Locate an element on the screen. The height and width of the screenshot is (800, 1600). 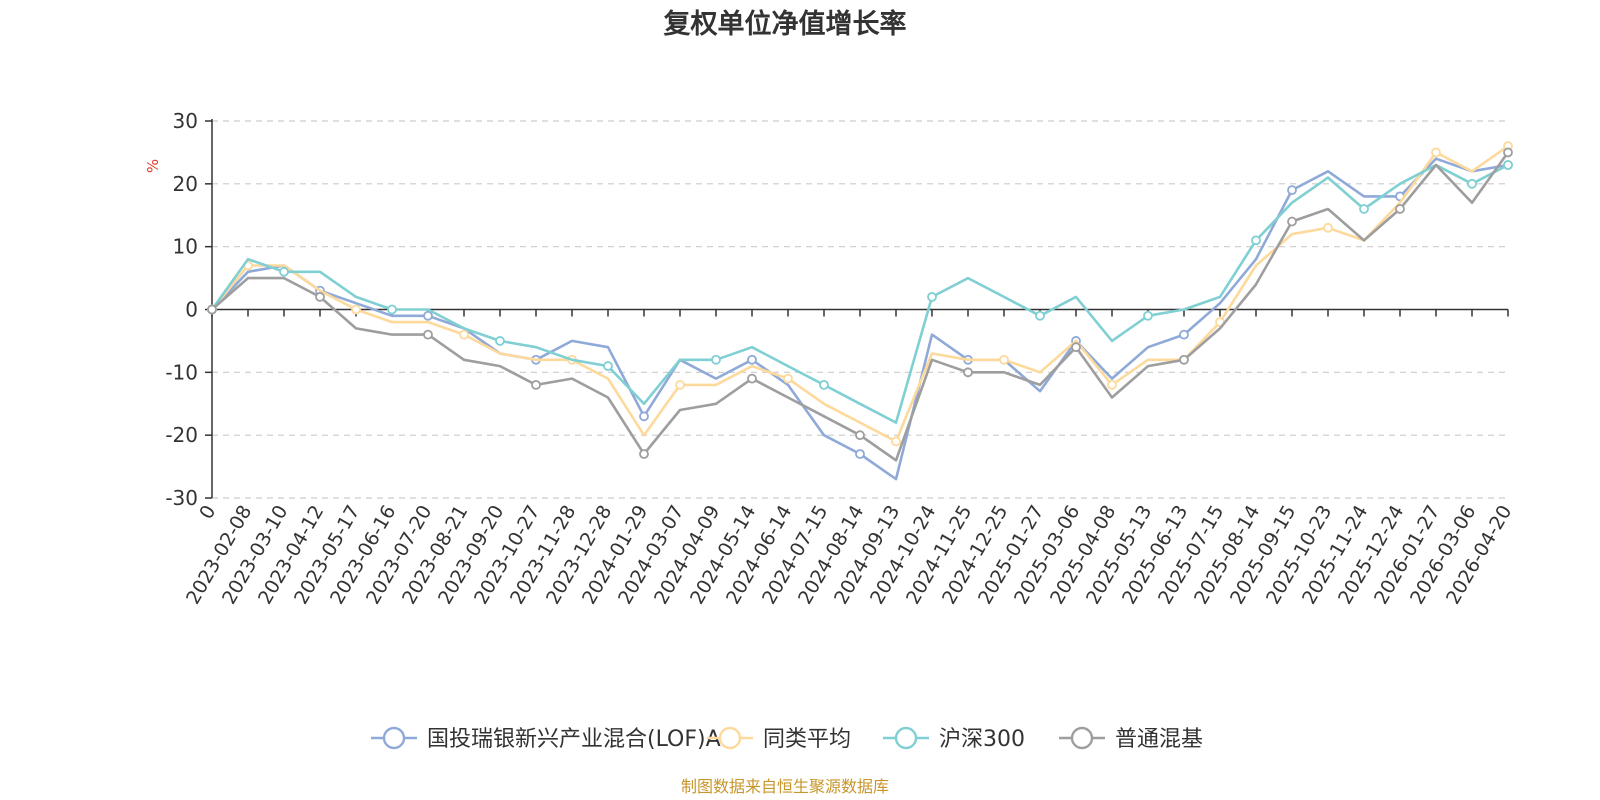
legend-item-2: 沪深300 is located at coordinates (954, 739).